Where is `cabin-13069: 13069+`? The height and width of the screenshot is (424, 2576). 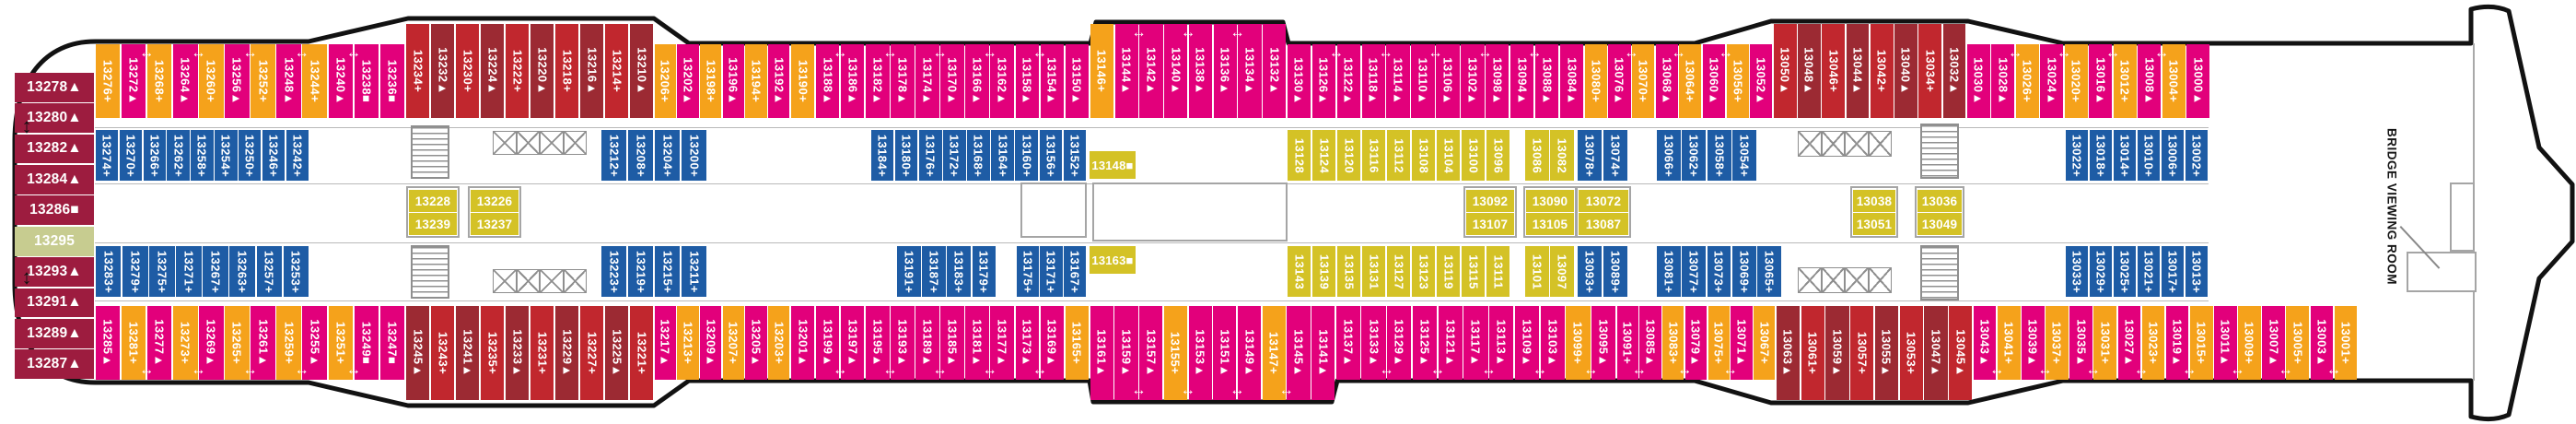 cabin-13069: 13069+ is located at coordinates (1743, 272).